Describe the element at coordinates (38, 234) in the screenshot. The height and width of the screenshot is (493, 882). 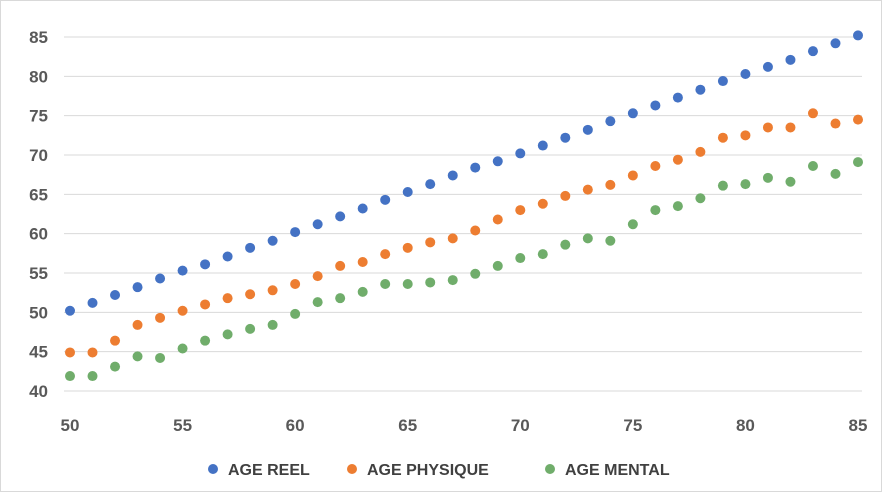
I see `y-tick-label: 60` at that location.